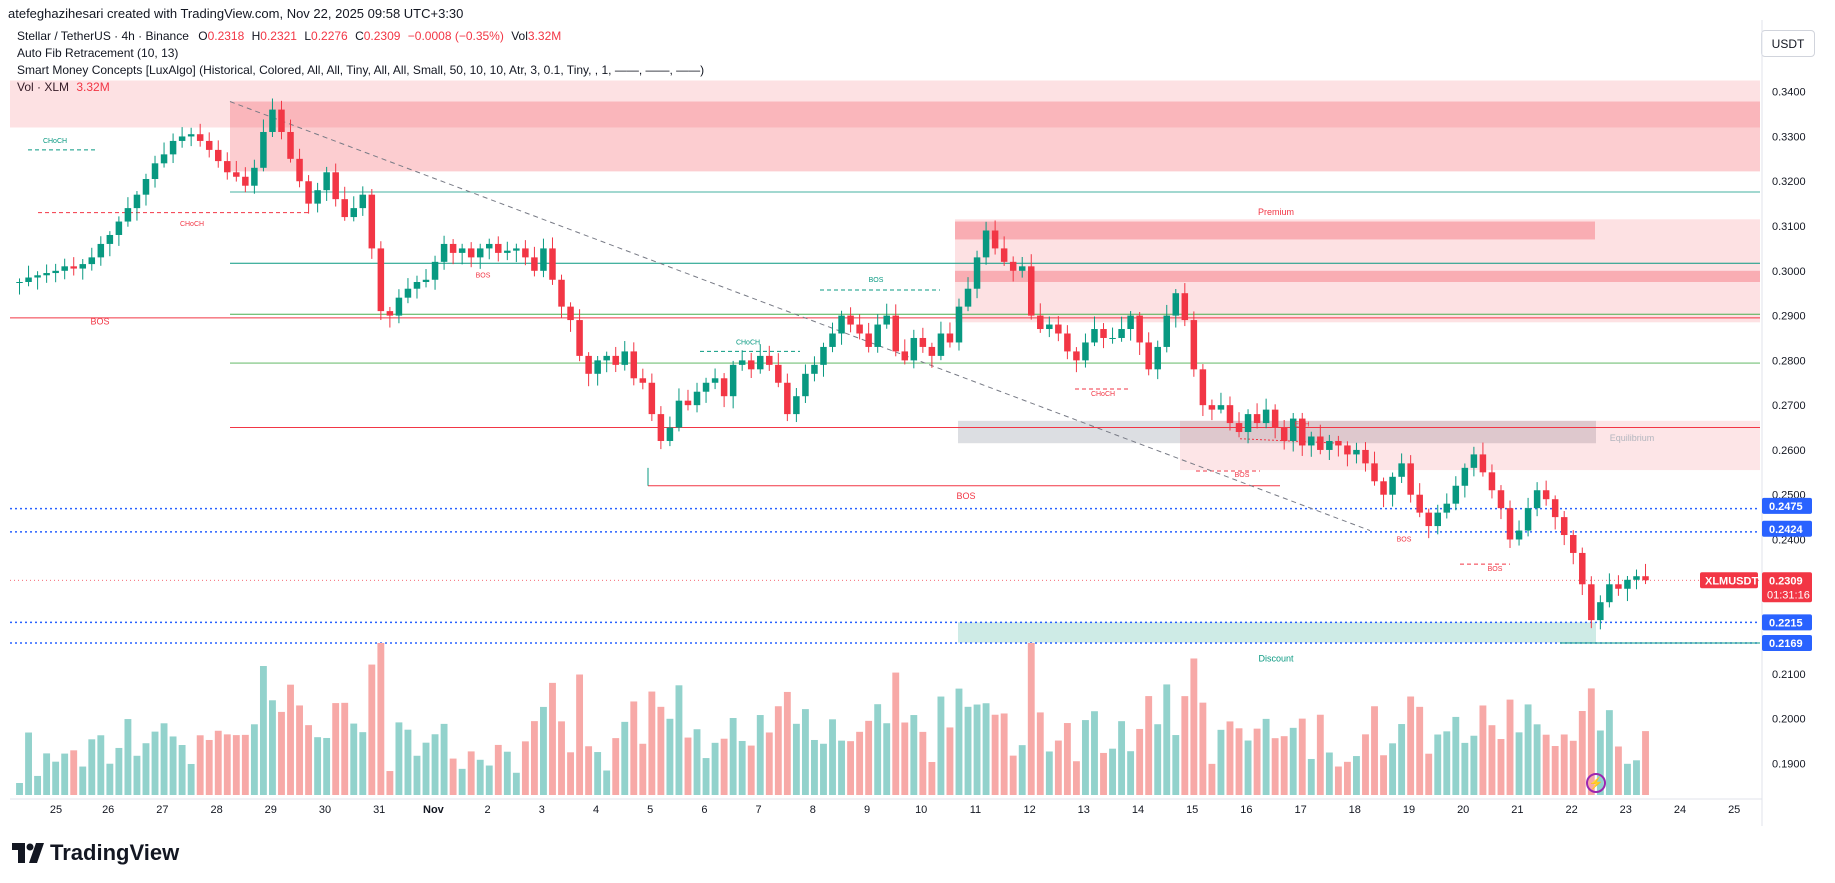  What do you see at coordinates (98, 53) in the screenshot?
I see `indicator-fib: Auto Fib Retracement (10, 13)` at bounding box center [98, 53].